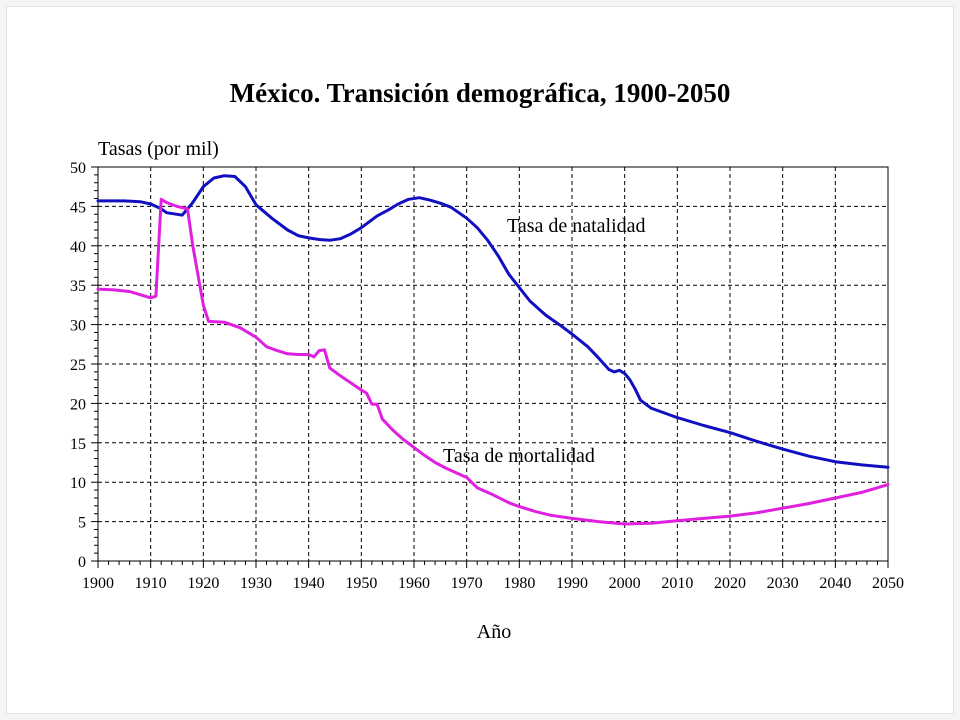 This screenshot has height=720, width=960. I want to click on x-tick-label: 2010, so click(677, 583).